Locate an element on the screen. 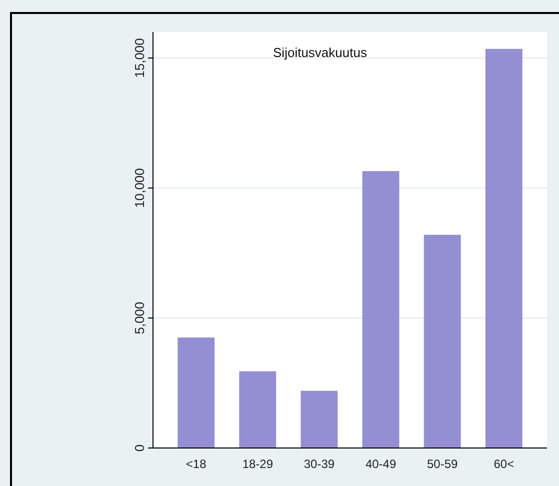  x-tick-label: 50-59 is located at coordinates (442, 463).